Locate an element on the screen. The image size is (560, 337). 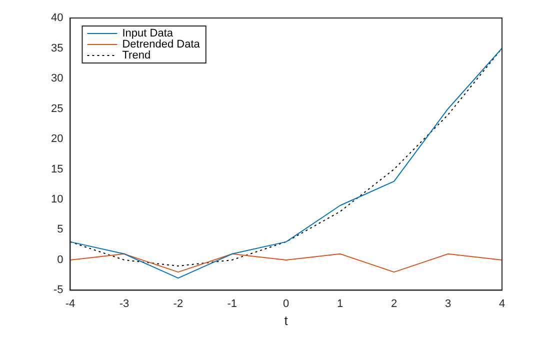
x-tick-label: 0 is located at coordinates (286, 304).